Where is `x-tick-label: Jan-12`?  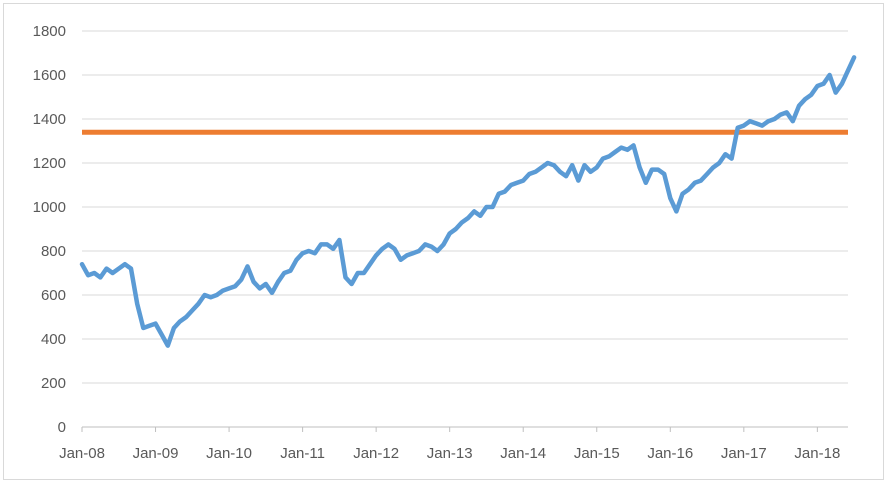
x-tick-label: Jan-12 is located at coordinates (376, 453).